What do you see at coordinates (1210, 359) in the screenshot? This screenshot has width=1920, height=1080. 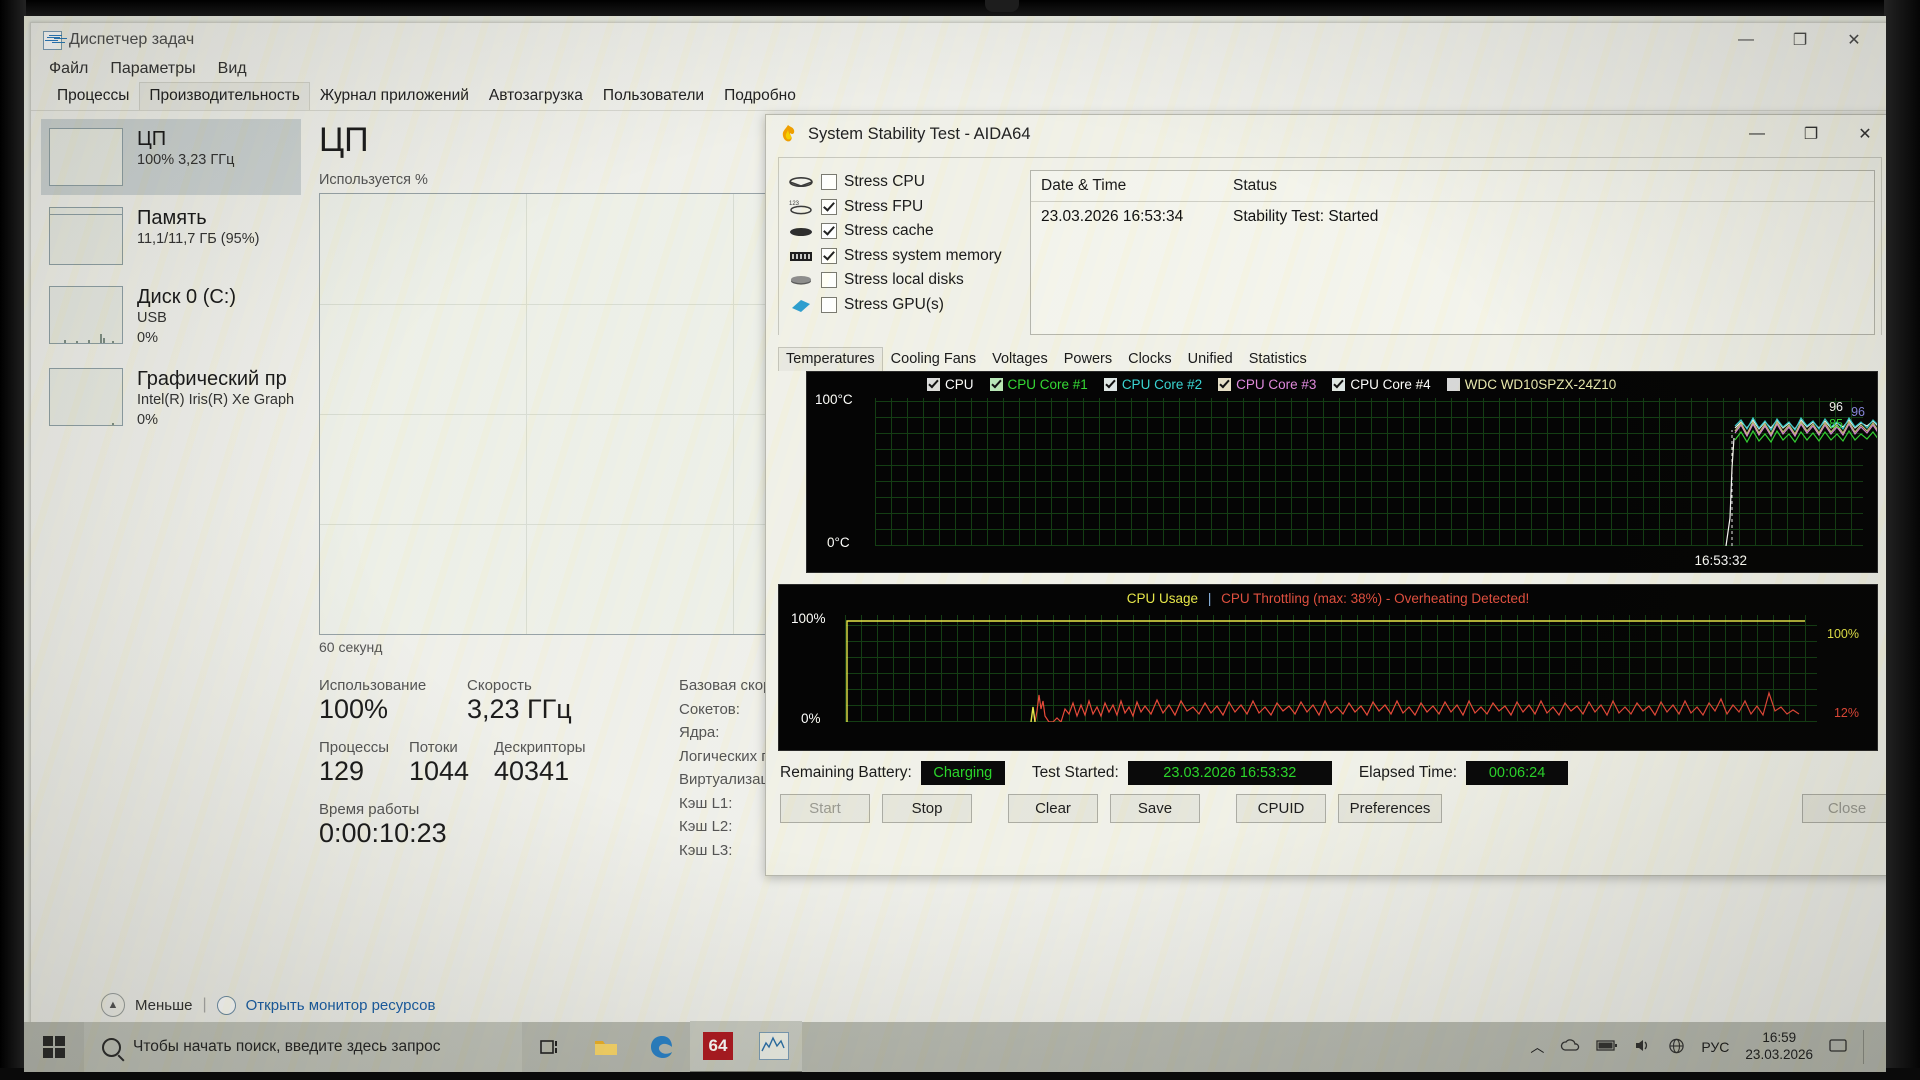 I see `tab-unified: Unified` at bounding box center [1210, 359].